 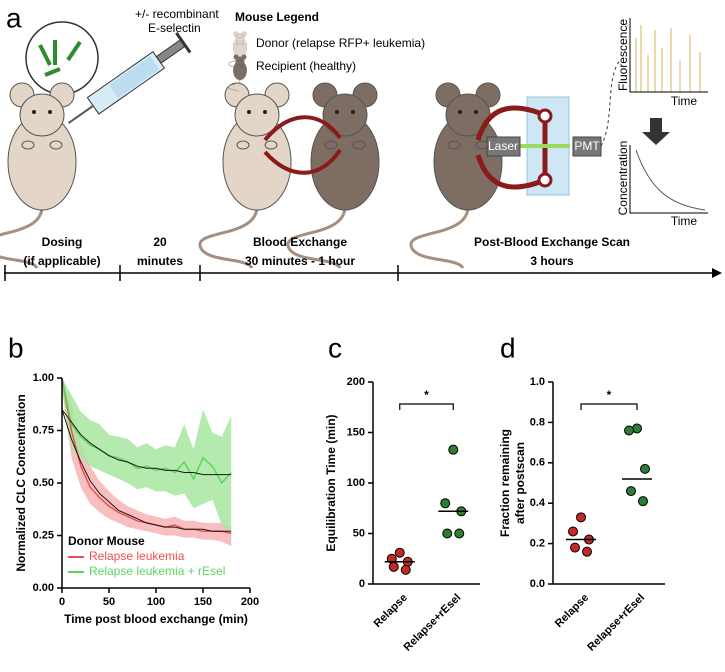 I want to click on y-tick-label: 0.25, so click(x=43, y=535).